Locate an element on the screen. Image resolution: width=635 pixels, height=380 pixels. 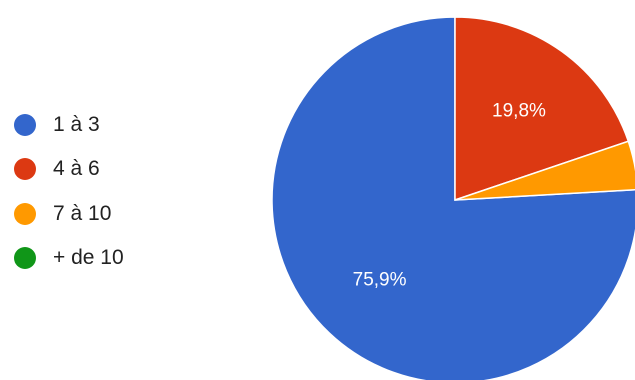
legend-label-plus-de-10: + de 10 is located at coordinates (88, 257).